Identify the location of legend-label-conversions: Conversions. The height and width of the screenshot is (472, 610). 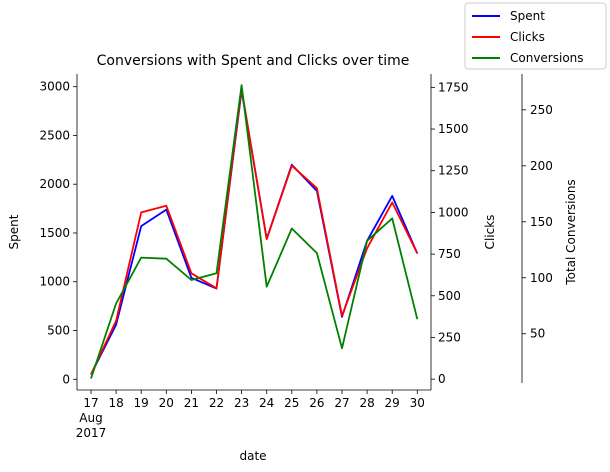
(547, 58).